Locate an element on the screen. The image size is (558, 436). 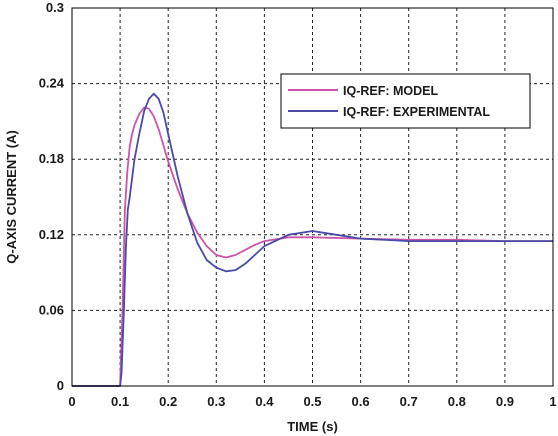
y-tick-label: 0.24 is located at coordinates (52, 83).